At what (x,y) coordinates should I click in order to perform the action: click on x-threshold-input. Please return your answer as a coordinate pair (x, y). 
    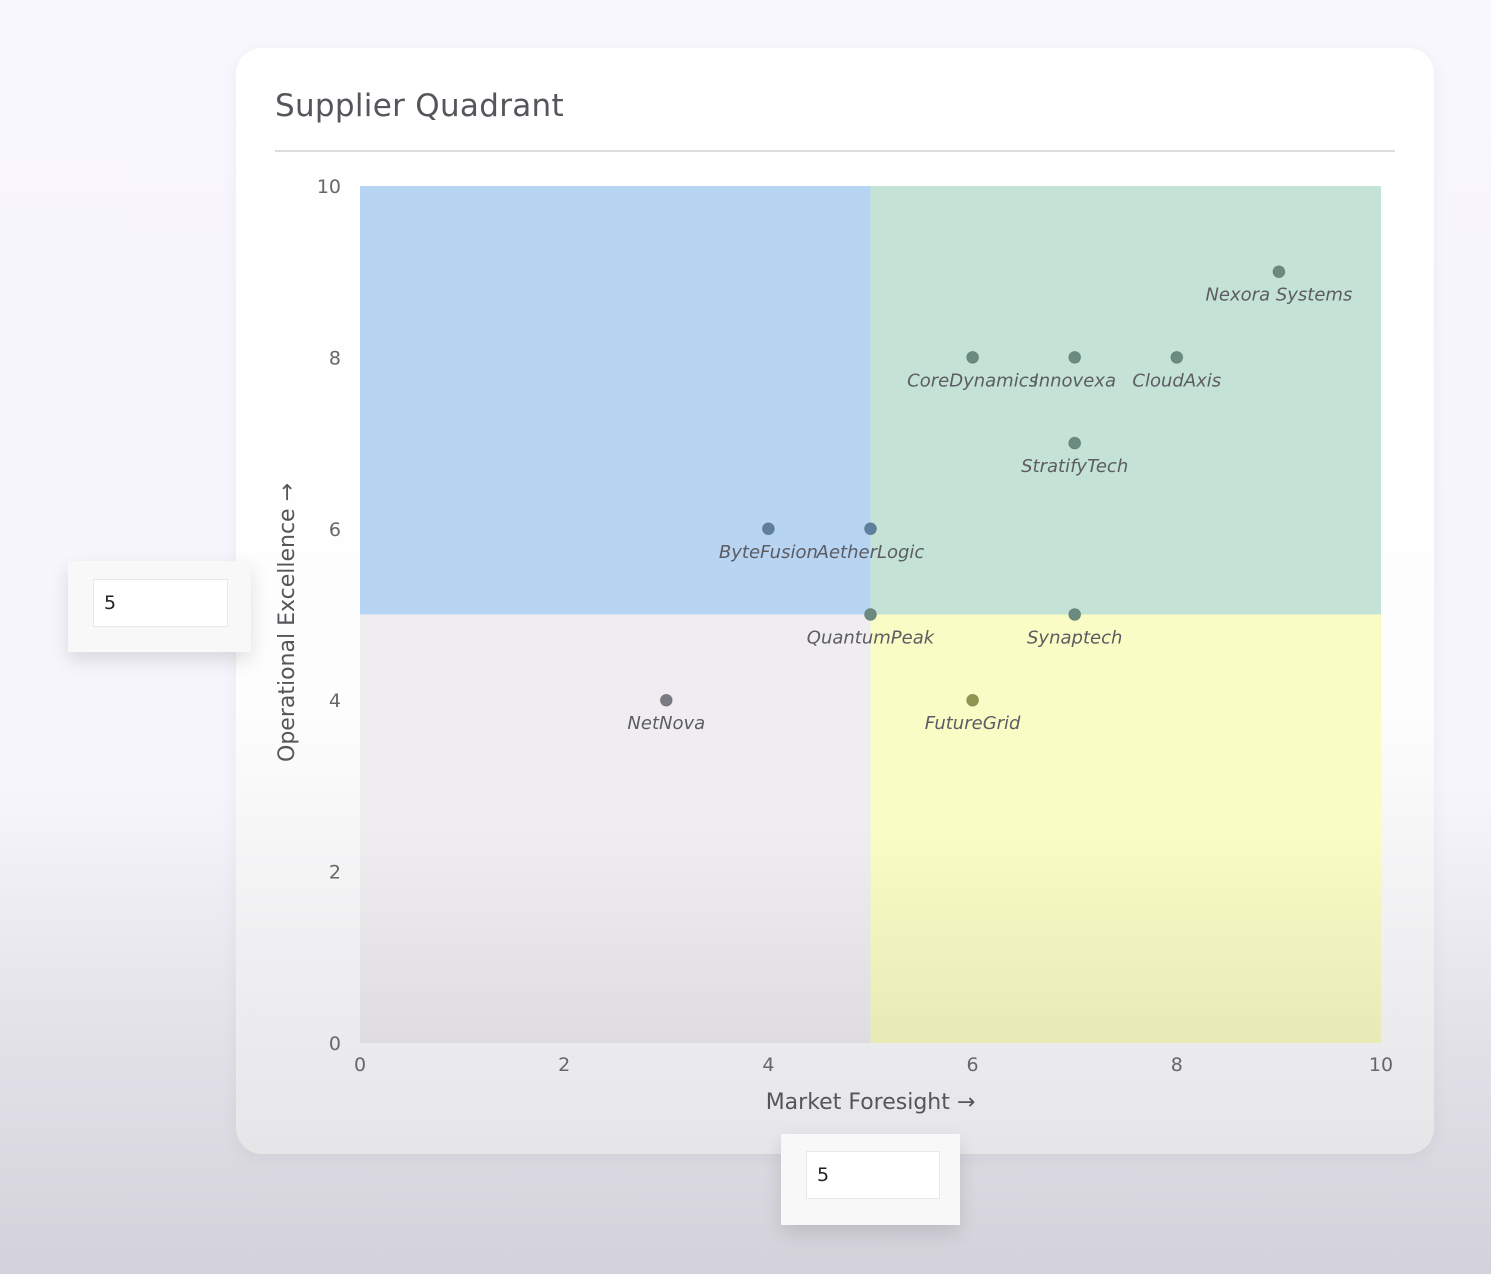
    Looking at the image, I should click on (873, 1175).